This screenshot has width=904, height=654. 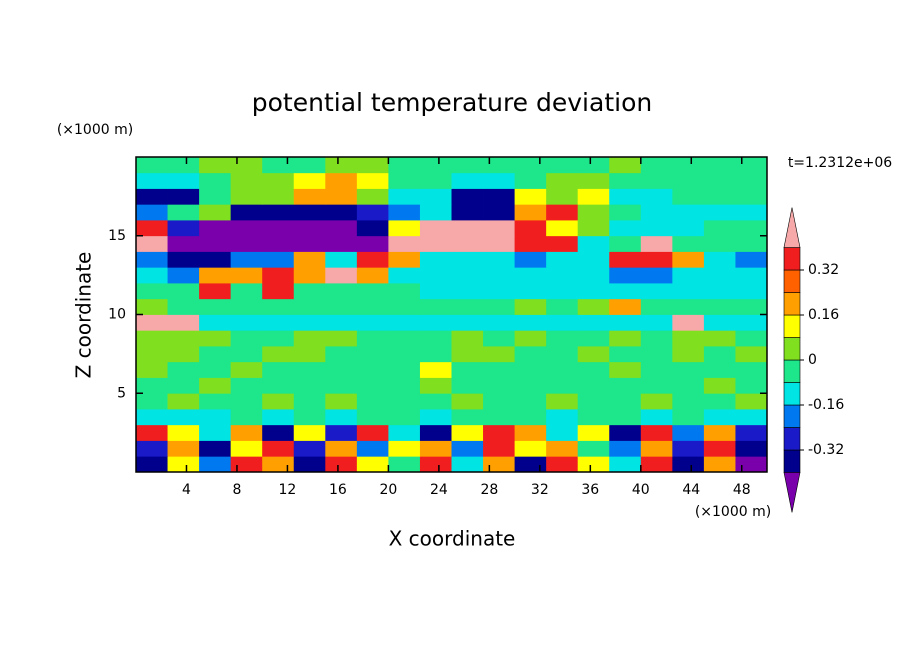 I want to click on time-annotation: t=1.2312e+06, so click(x=840, y=163).